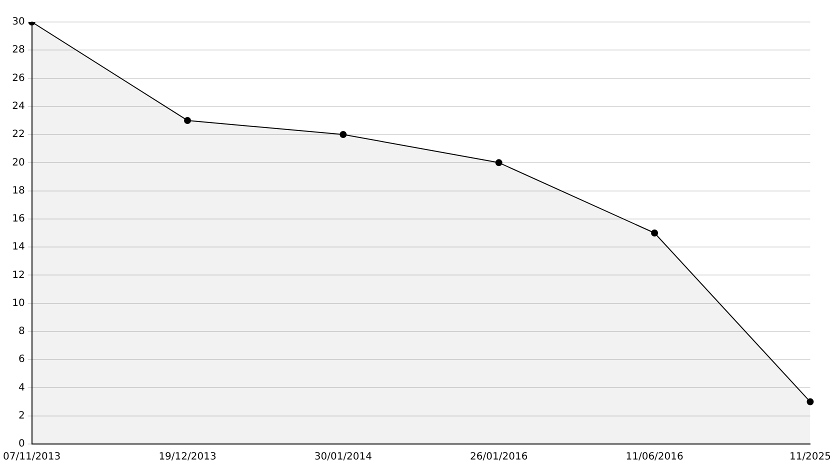  What do you see at coordinates (18, 303) in the screenshot?
I see `y-tick-label: 10` at bounding box center [18, 303].